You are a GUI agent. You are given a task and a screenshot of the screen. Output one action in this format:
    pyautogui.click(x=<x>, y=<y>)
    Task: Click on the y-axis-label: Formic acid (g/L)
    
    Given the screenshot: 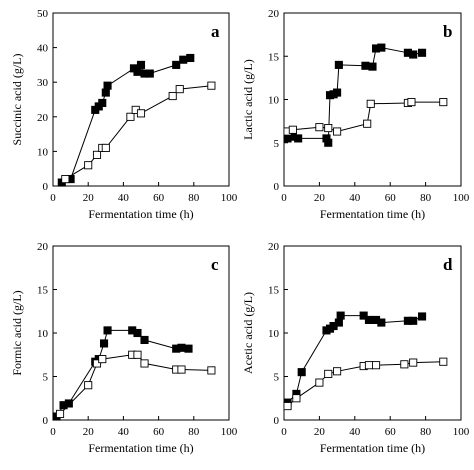 What is the action you would take?
    pyautogui.click(x=17, y=332)
    